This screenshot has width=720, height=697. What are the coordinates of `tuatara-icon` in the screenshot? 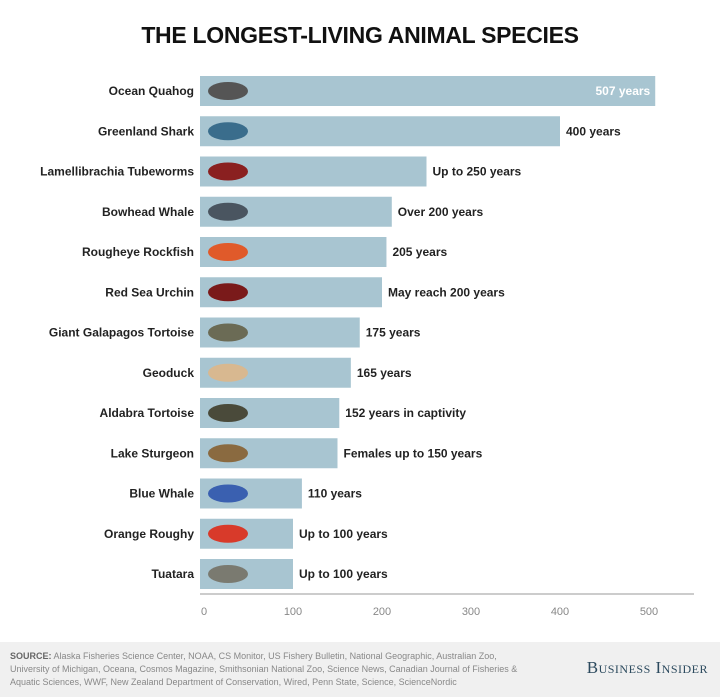 It's located at (228, 574).